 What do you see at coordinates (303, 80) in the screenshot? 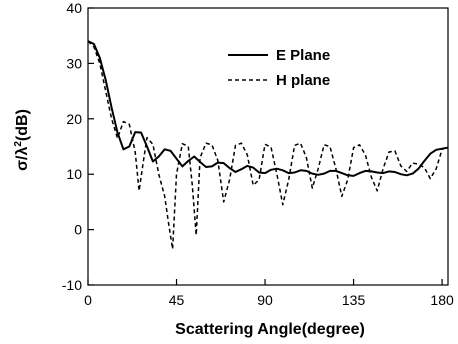
I see `legend-label-h-plane: H plane` at bounding box center [303, 80].